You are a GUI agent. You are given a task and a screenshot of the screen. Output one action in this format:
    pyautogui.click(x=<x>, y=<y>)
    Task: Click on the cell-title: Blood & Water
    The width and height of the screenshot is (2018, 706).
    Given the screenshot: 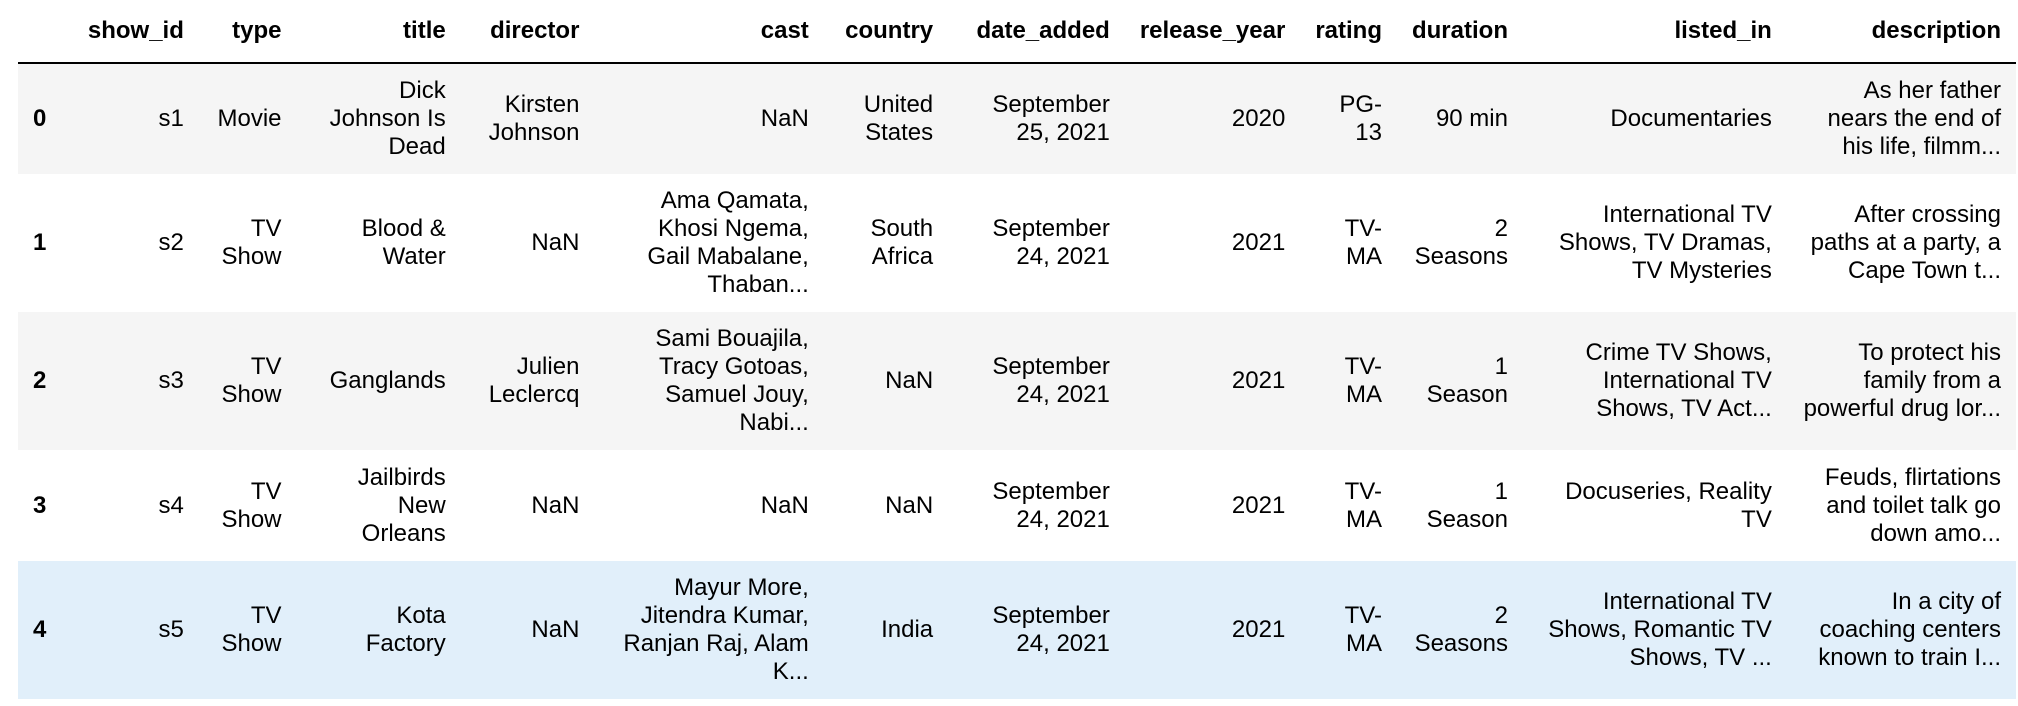 What is the action you would take?
    pyautogui.click(x=403, y=242)
    